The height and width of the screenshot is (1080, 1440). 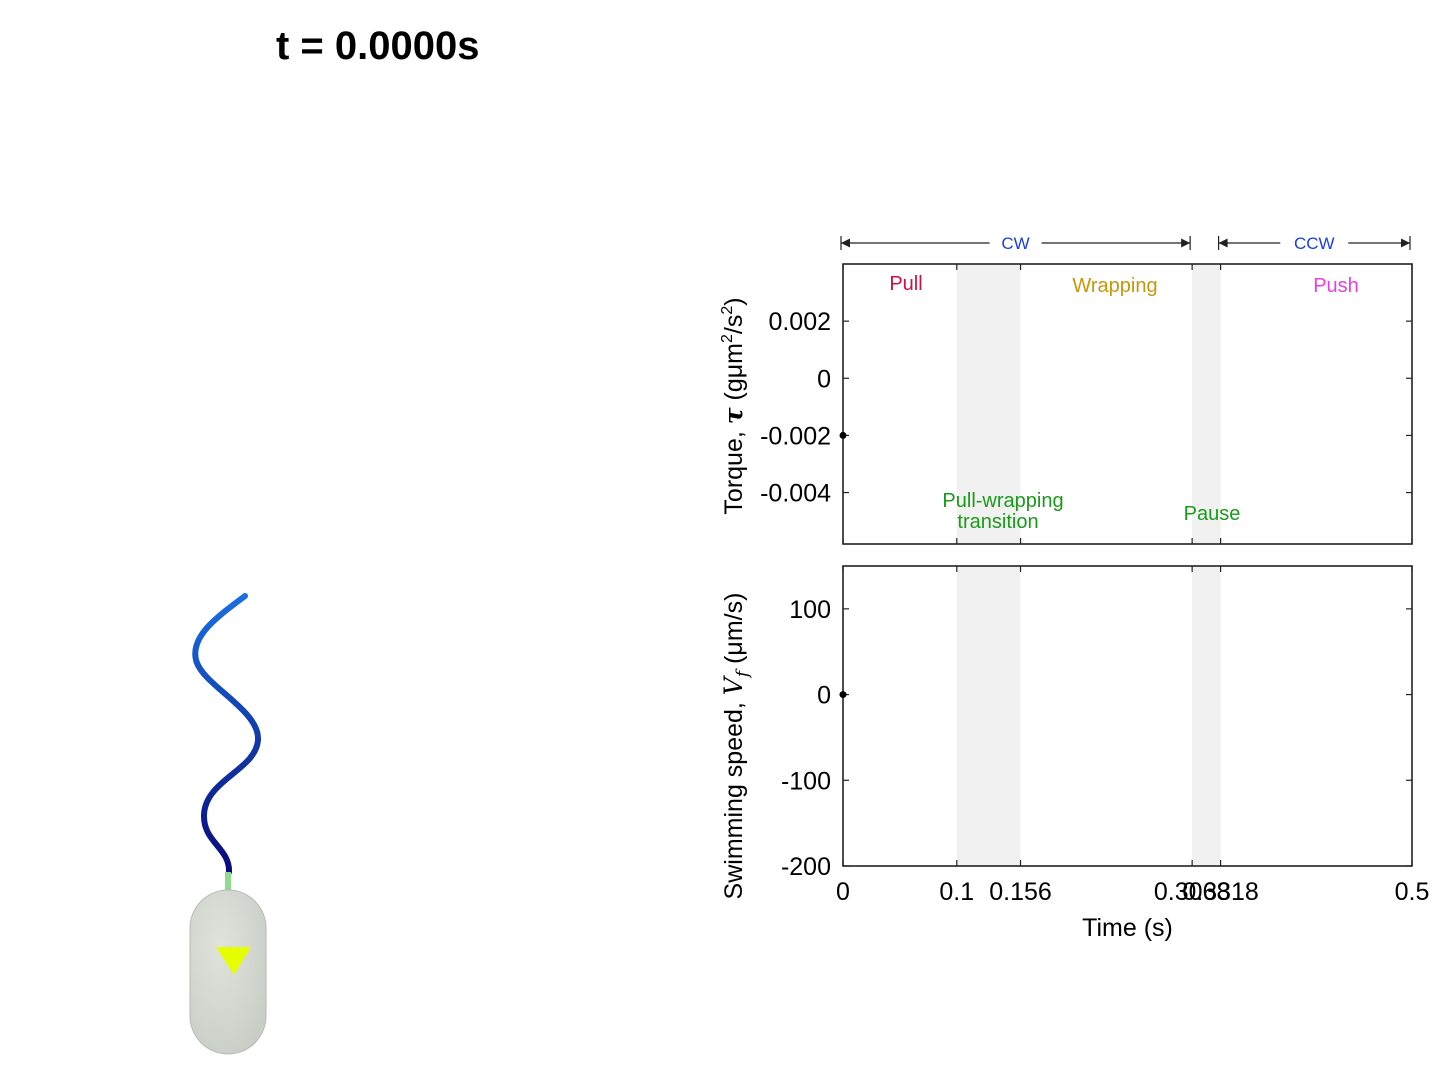 I want to click on torque-ylabel-unit: (gμm, so click(x=734, y=375).